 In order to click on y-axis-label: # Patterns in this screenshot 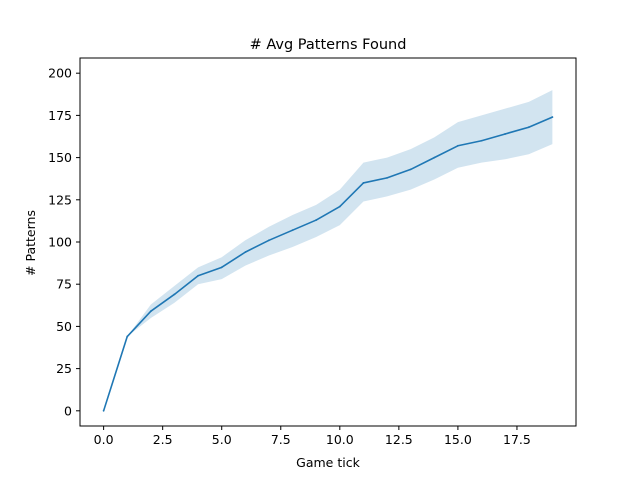, I will do `click(30, 243)`.